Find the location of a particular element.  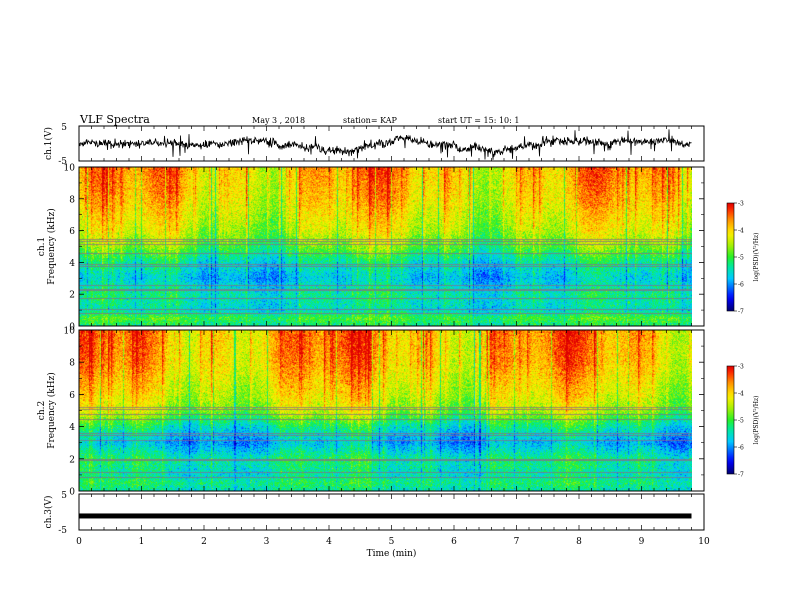

ch1-spectrogram-colorbar-tick-label: -6 is located at coordinates (741, 285).